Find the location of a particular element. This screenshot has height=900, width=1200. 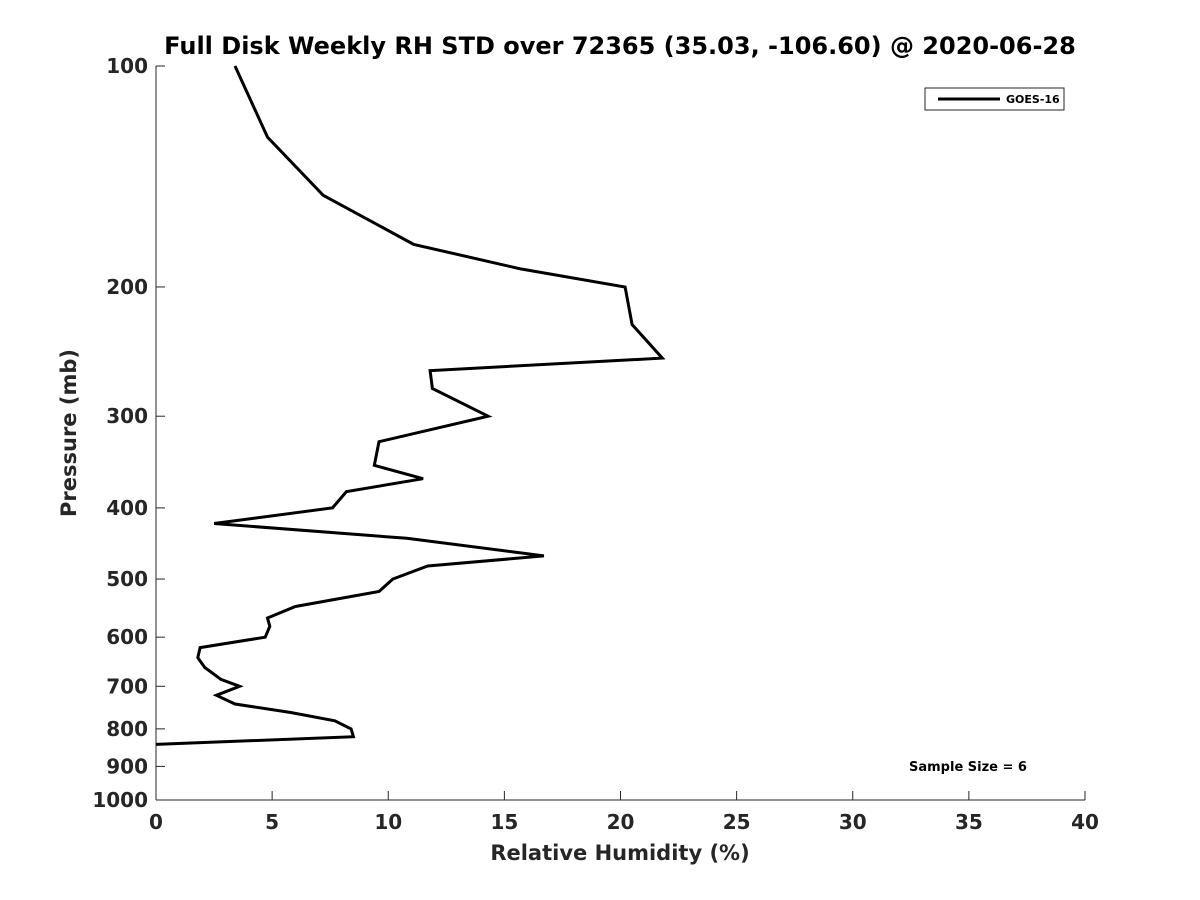

x-axis-label: Relative Humidity (%) is located at coordinates (619, 853).